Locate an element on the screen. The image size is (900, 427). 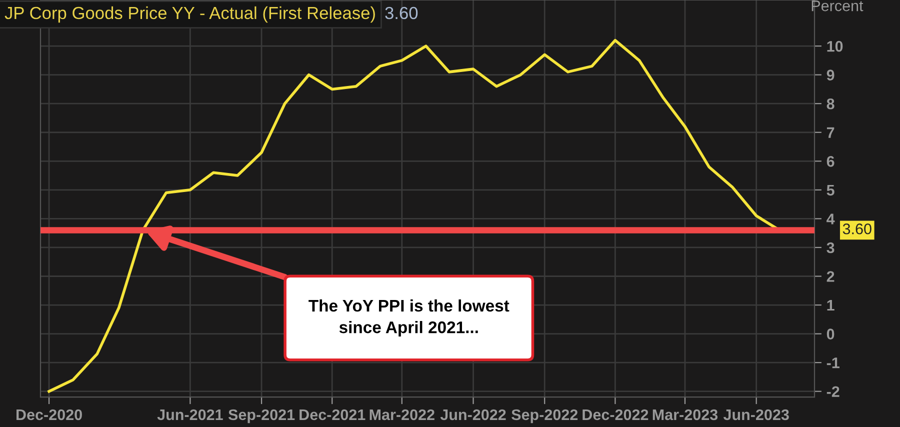
chart-subtitle: 3.60 is located at coordinates (401, 13).